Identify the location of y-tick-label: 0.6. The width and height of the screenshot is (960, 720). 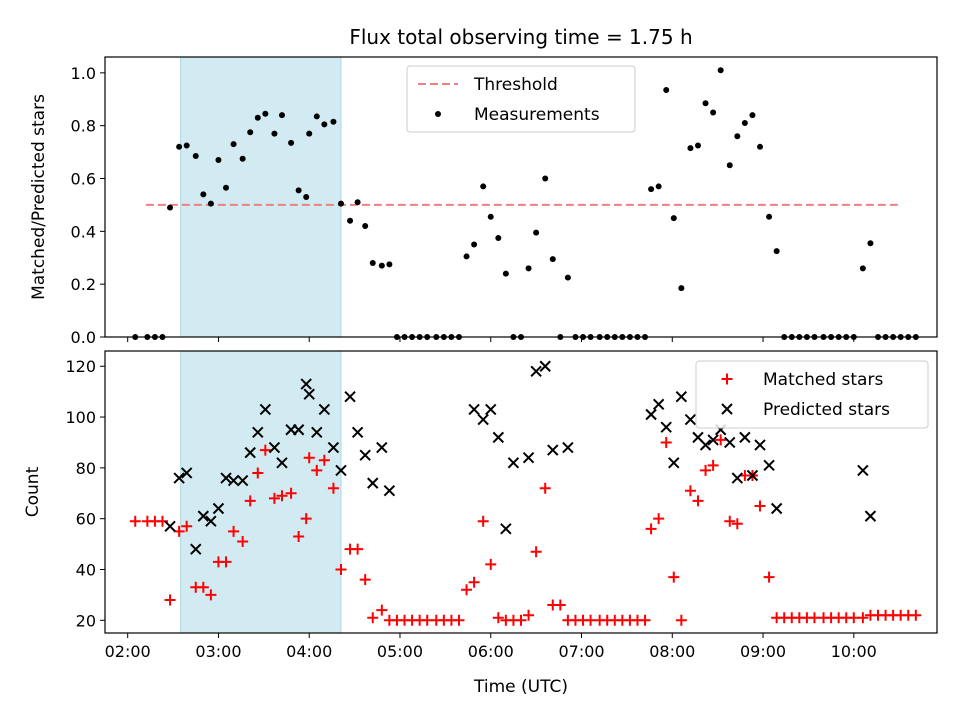
(83, 179).